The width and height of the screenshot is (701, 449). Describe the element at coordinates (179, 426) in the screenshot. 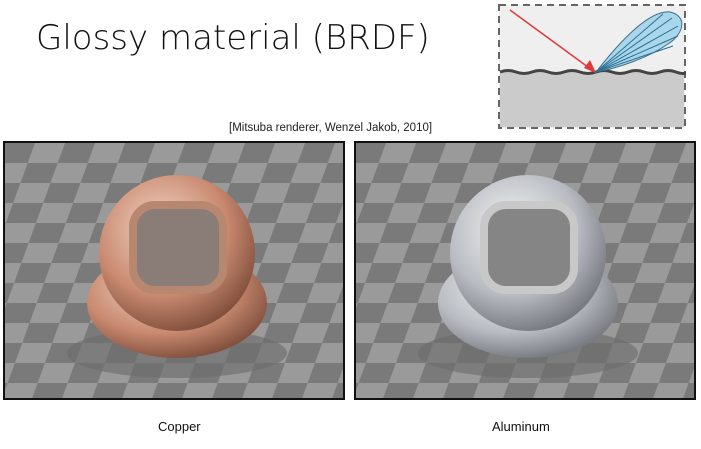

I see `copper-caption: Copper` at that location.